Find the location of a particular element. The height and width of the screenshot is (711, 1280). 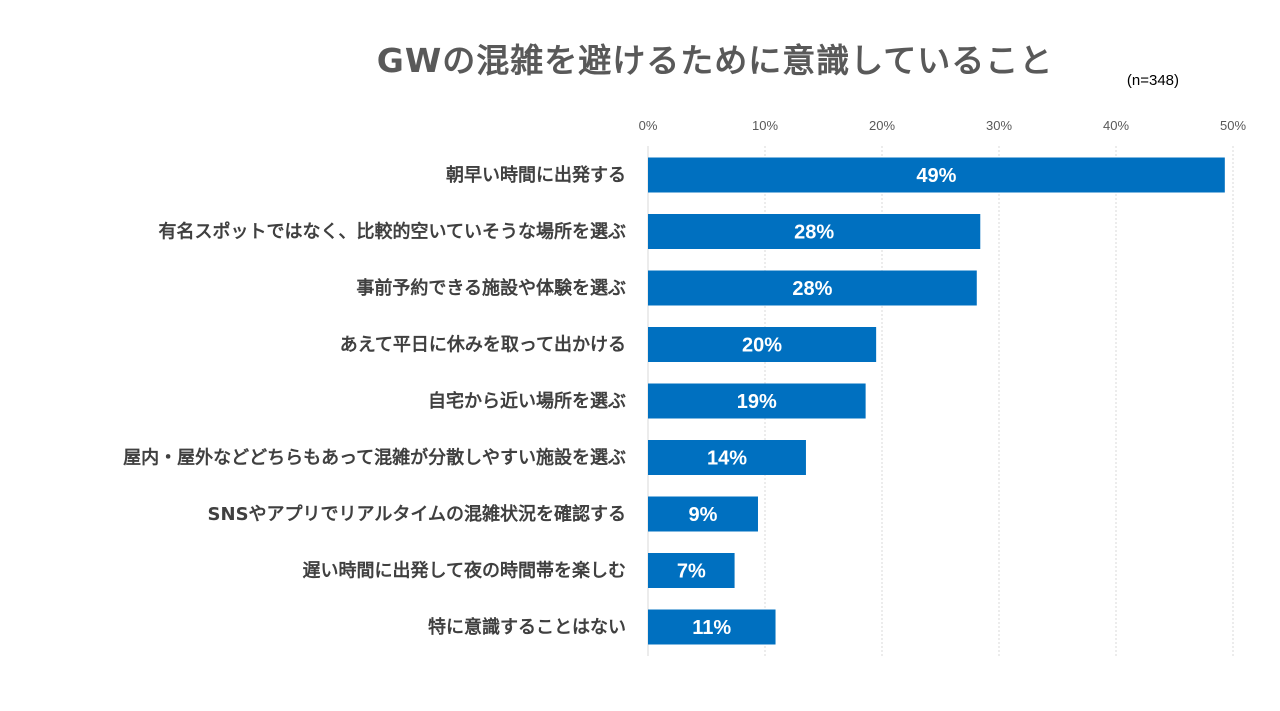

x-tick-label-20: 20% is located at coordinates (882, 125).